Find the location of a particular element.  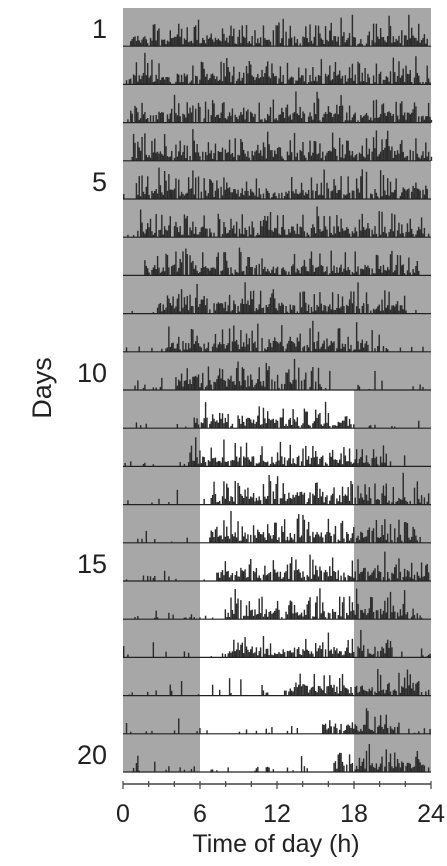

y-axis-label: Days is located at coordinates (42, 388).